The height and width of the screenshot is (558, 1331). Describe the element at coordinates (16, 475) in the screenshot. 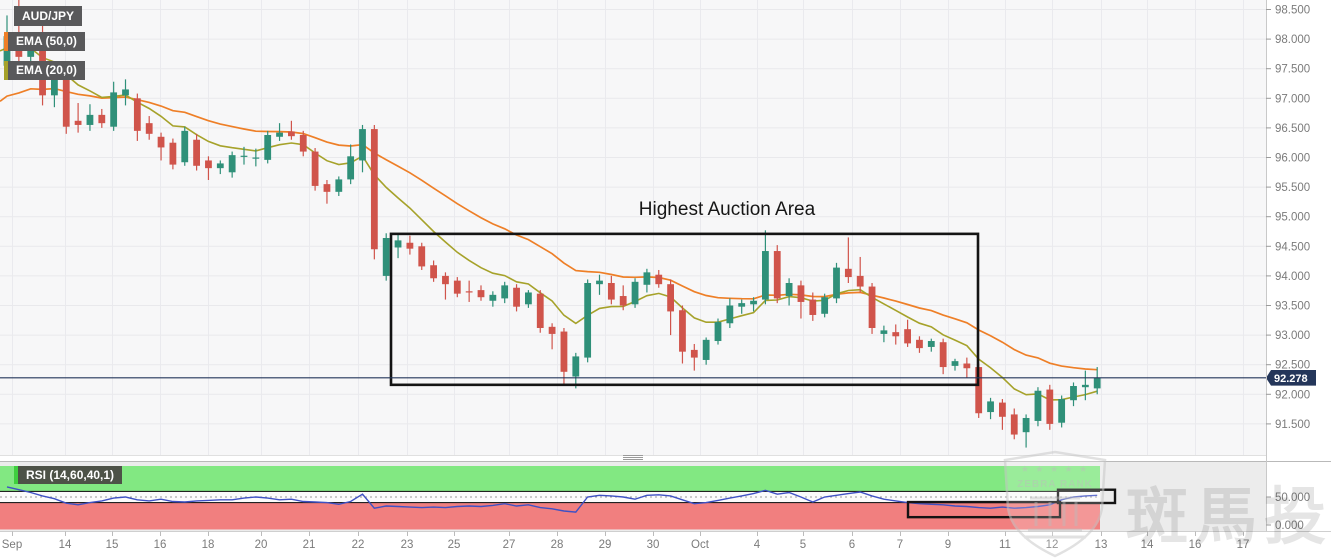

I see `rsi-color-strip` at that location.